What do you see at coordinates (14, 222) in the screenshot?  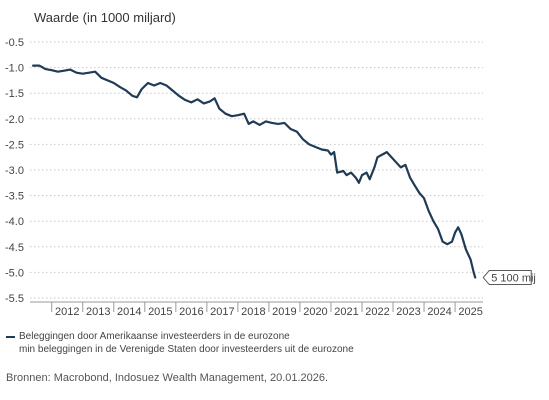 I see `y-tick-label: -4.0` at bounding box center [14, 222].